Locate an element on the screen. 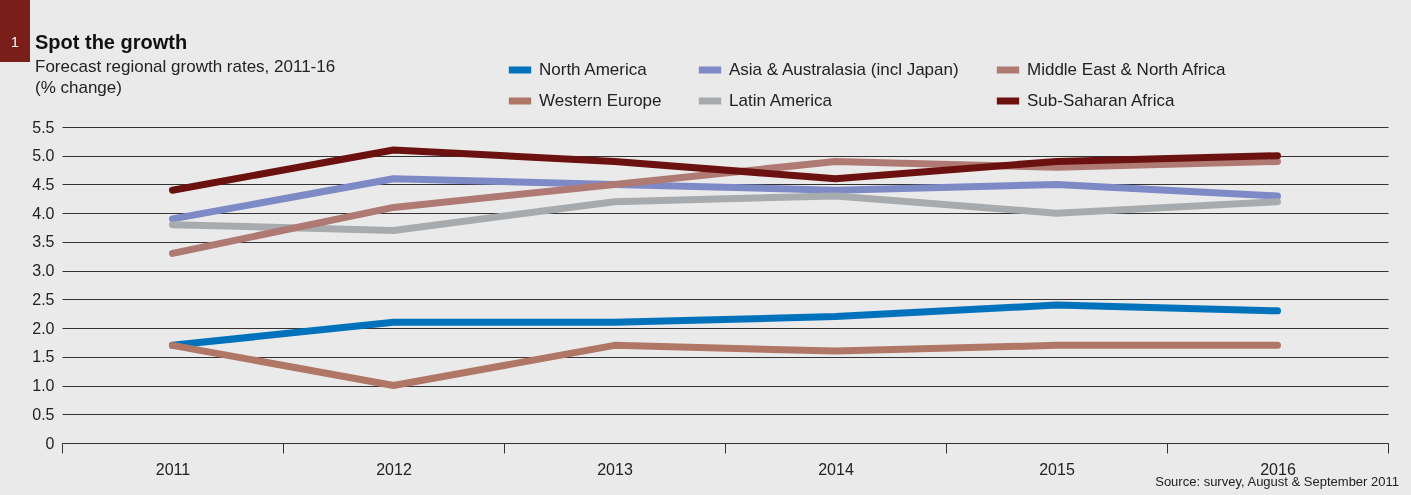  y-tick-label: 3.5 is located at coordinates (43, 242).